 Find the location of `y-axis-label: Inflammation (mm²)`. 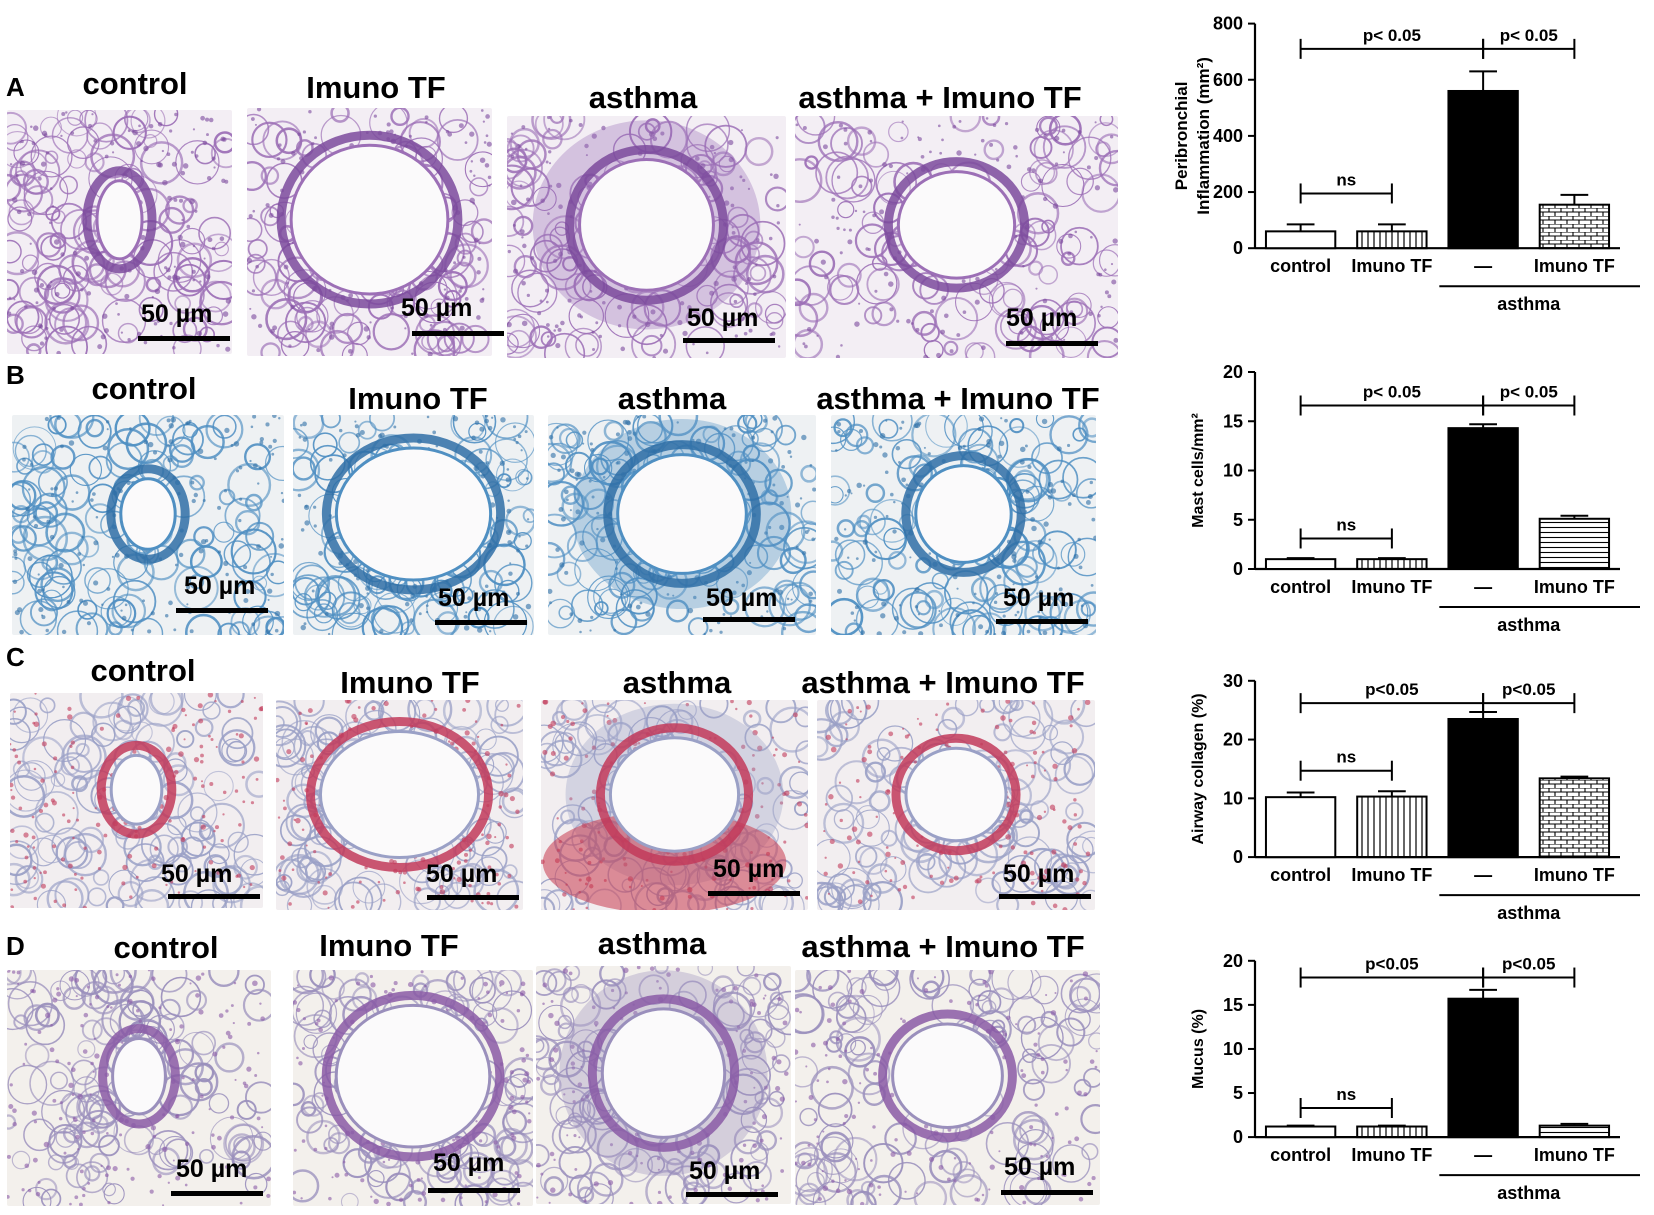

y-axis-label: Inflammation (mm²) is located at coordinates (1203, 136).